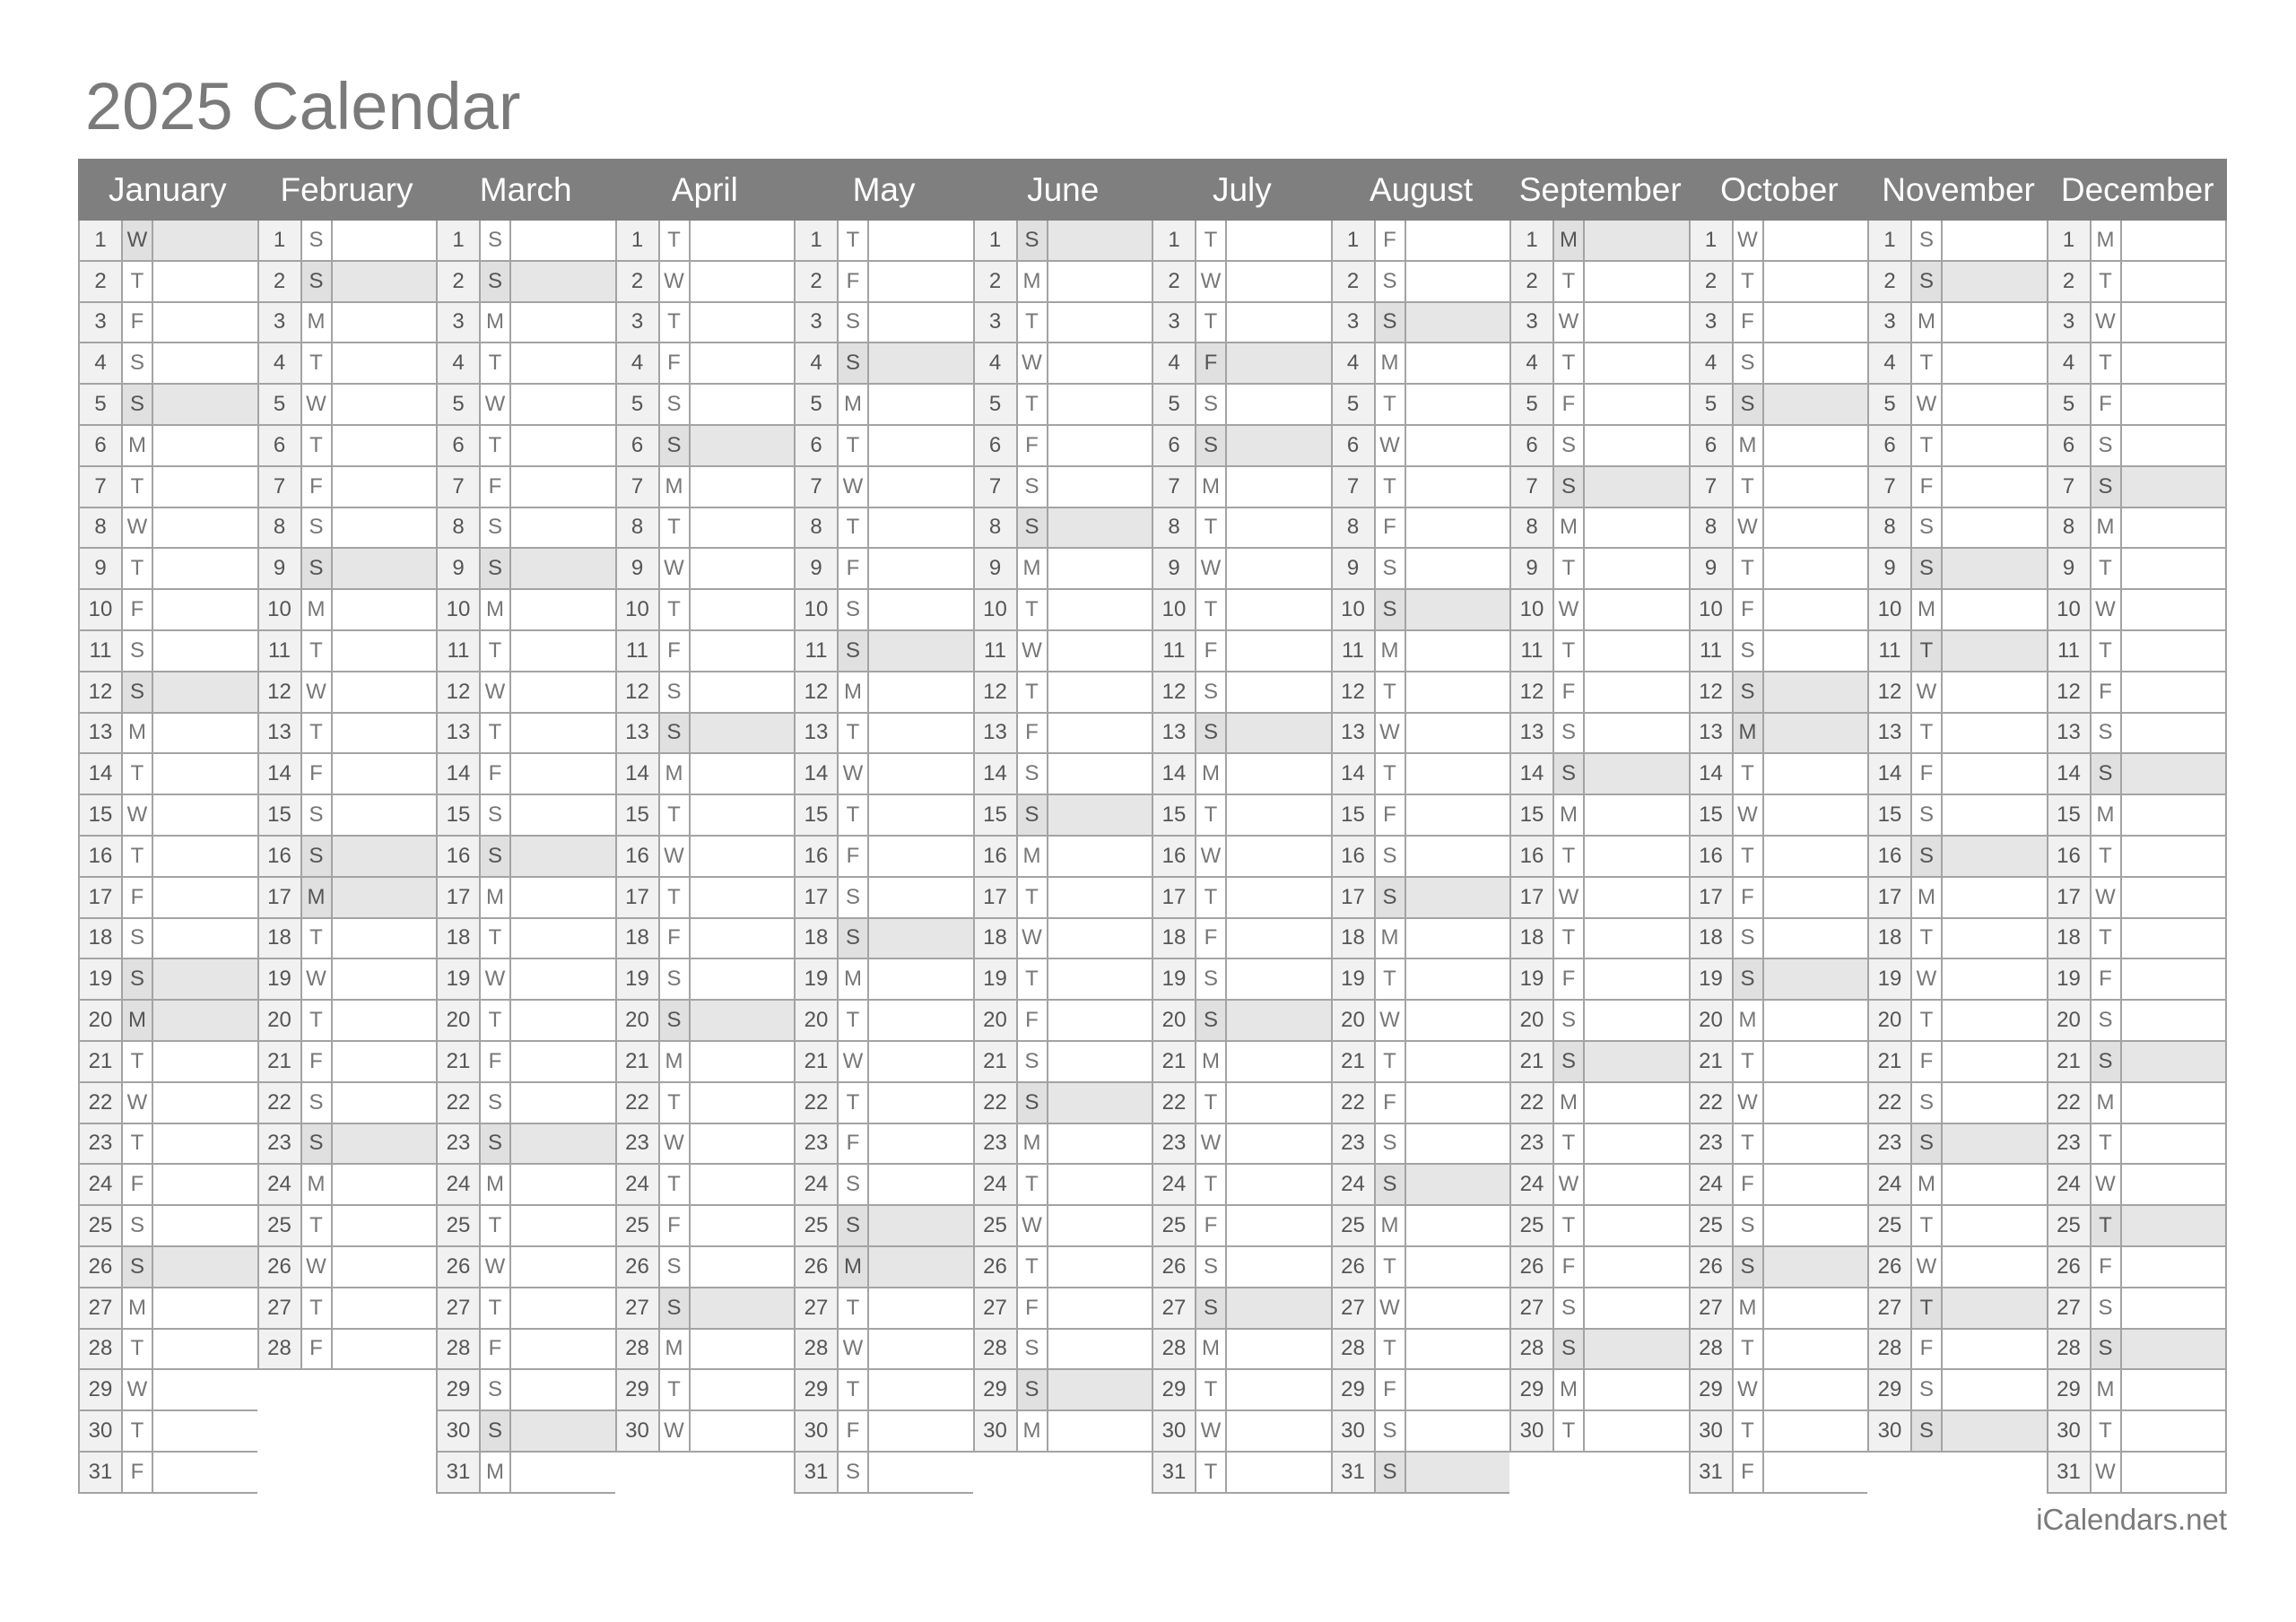  I want to click on day-row: 7, so click(1778, 487).